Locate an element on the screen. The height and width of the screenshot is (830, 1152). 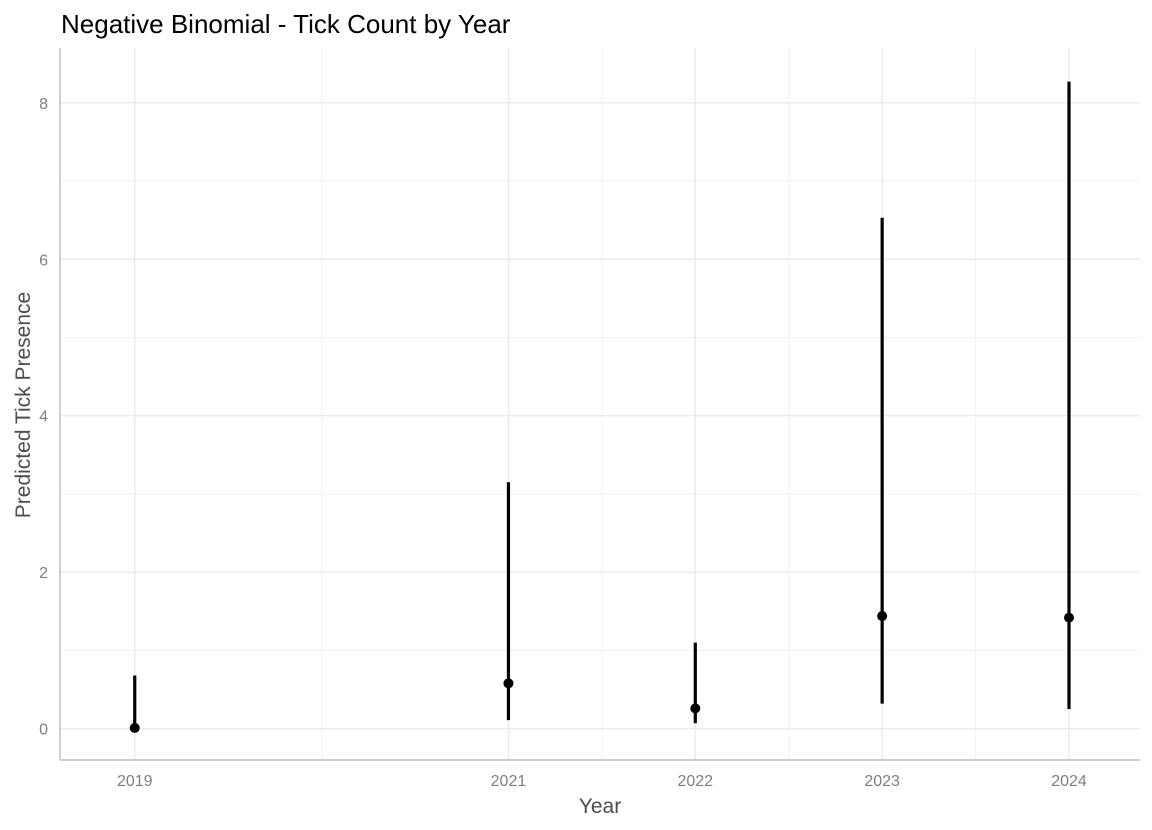
x-tick-label: 2024 is located at coordinates (1069, 781).